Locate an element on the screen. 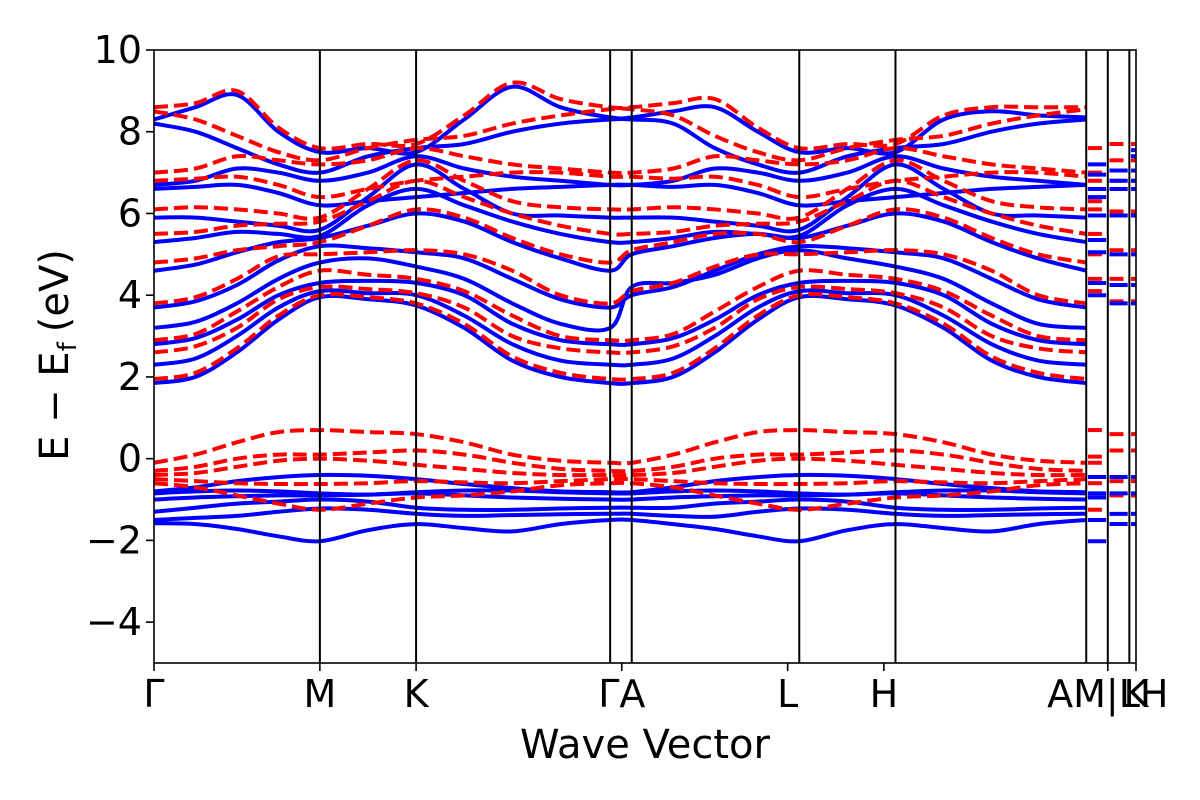 The height and width of the screenshot is (800, 1200). y-axis-ticks: −4 −2 0 2 4 6 8 10 is located at coordinates (120, 336).